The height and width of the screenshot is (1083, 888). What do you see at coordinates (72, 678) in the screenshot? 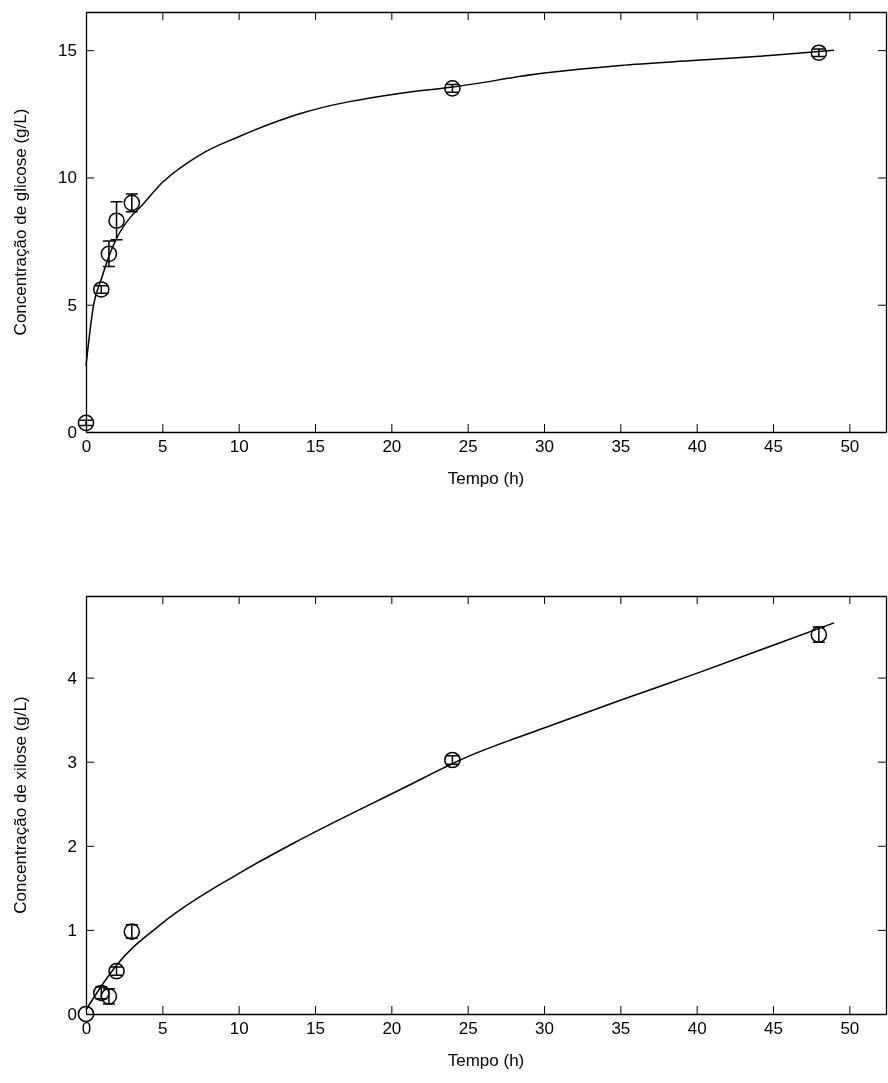
I see `y-tick-label: 4` at bounding box center [72, 678].